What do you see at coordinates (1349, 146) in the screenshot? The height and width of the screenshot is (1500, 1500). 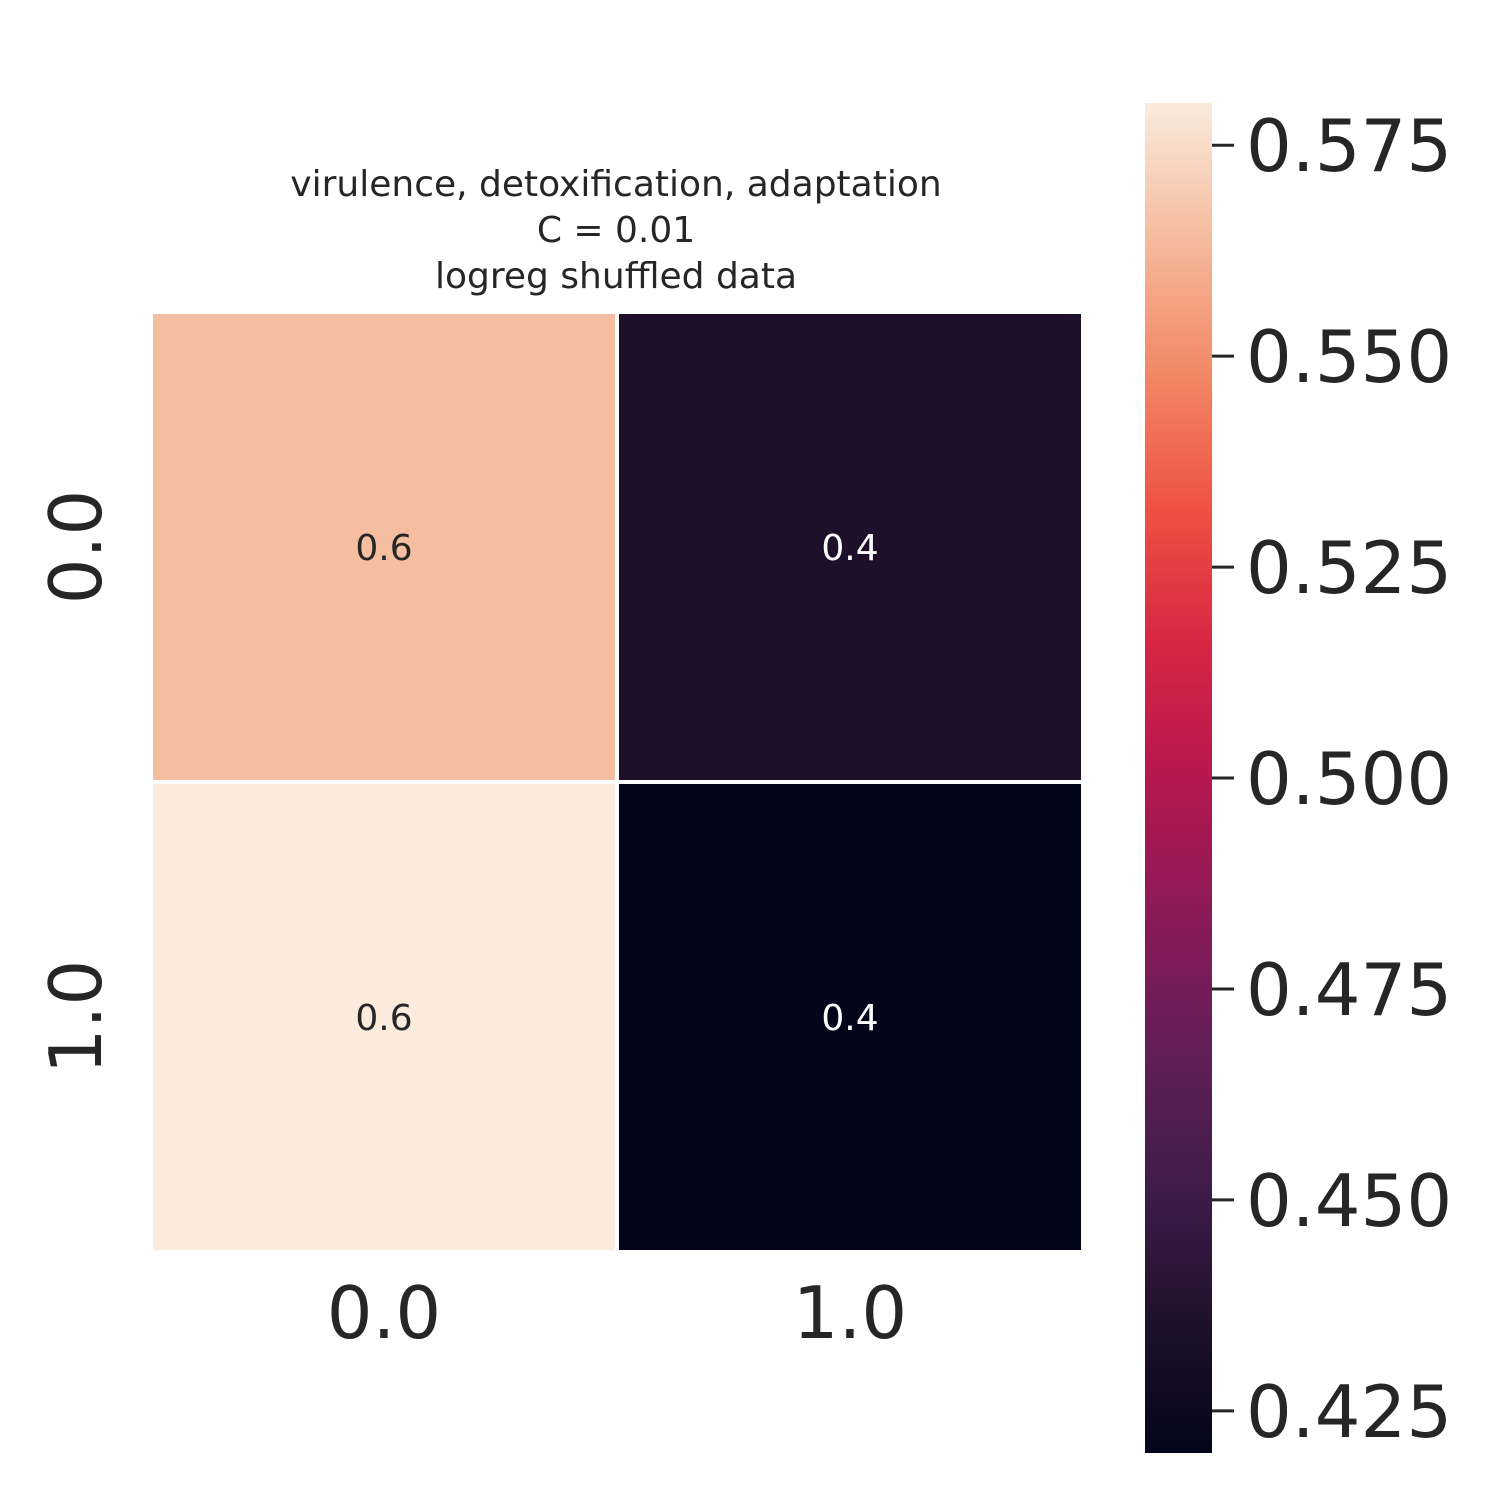 I see `colorbar-tick-label-6: 0.575` at bounding box center [1349, 146].